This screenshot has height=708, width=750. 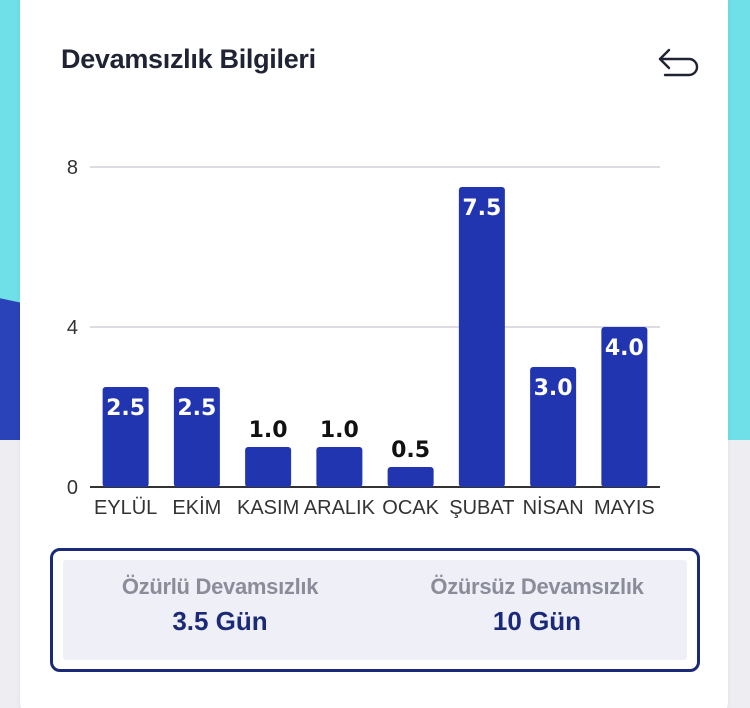 What do you see at coordinates (481, 208) in the screenshot?
I see `bar-value-label: 7.5` at bounding box center [481, 208].